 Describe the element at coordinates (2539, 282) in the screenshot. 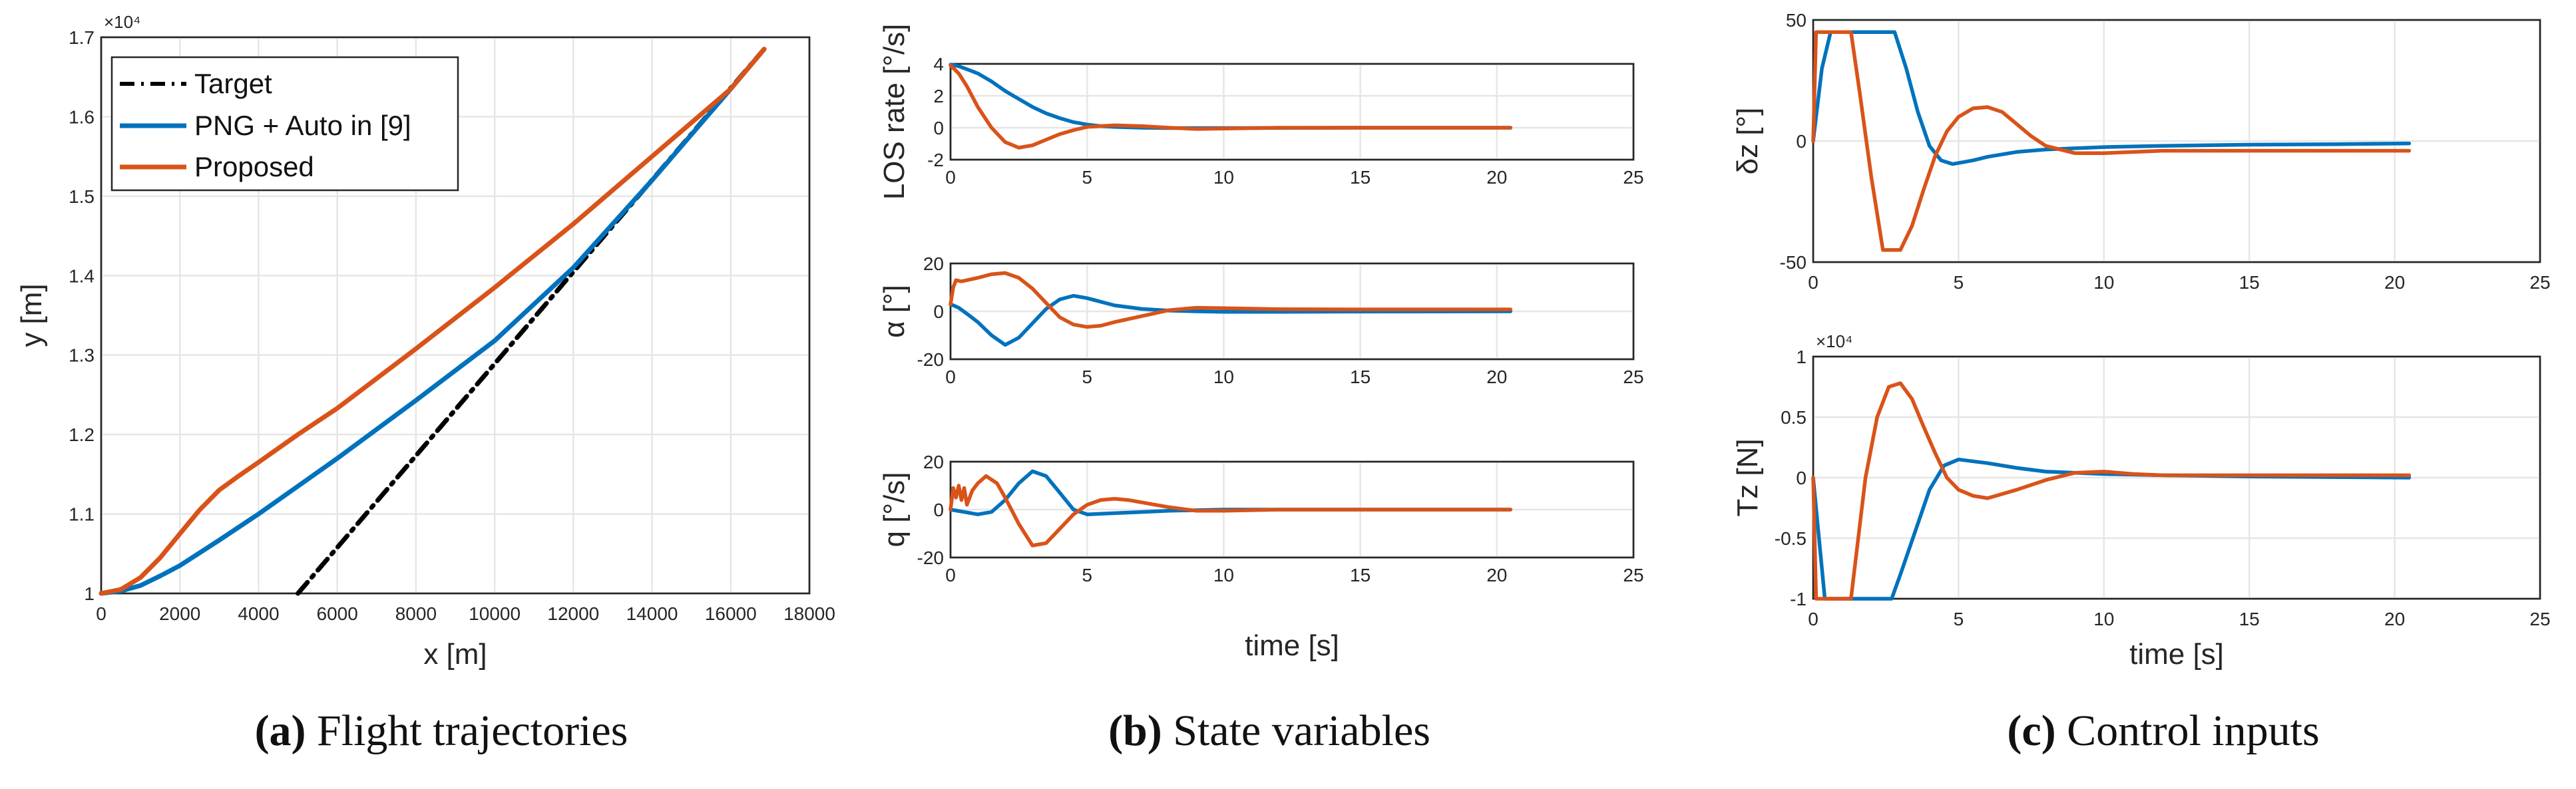

I see `delta-x-tick-label: 25` at that location.